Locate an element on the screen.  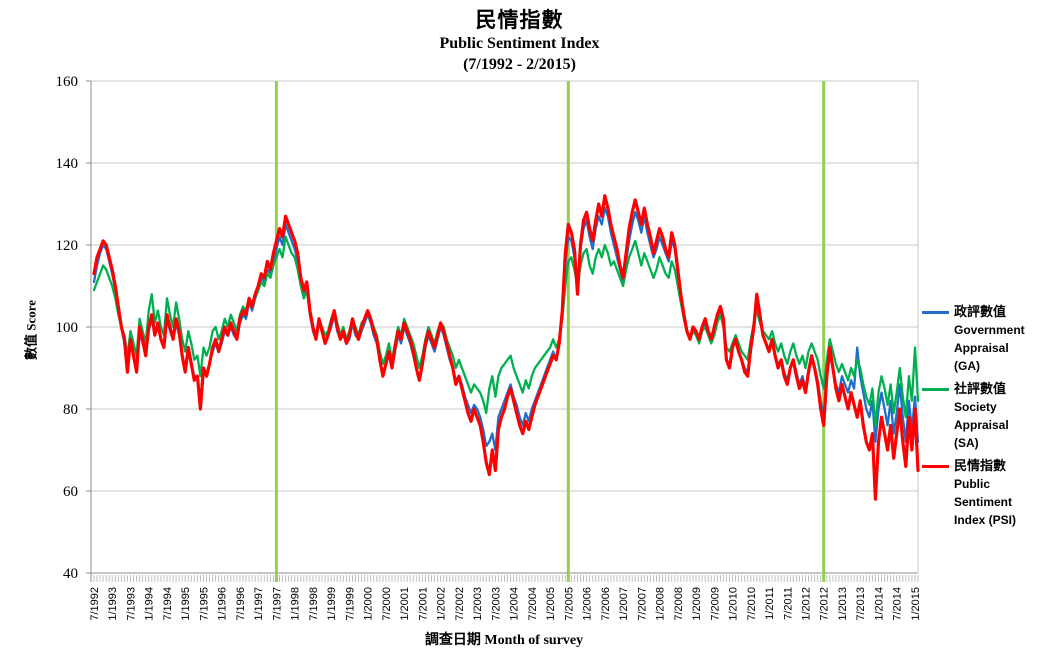
chart-title-zh: 民情指數 is located at coordinates (519, 20).